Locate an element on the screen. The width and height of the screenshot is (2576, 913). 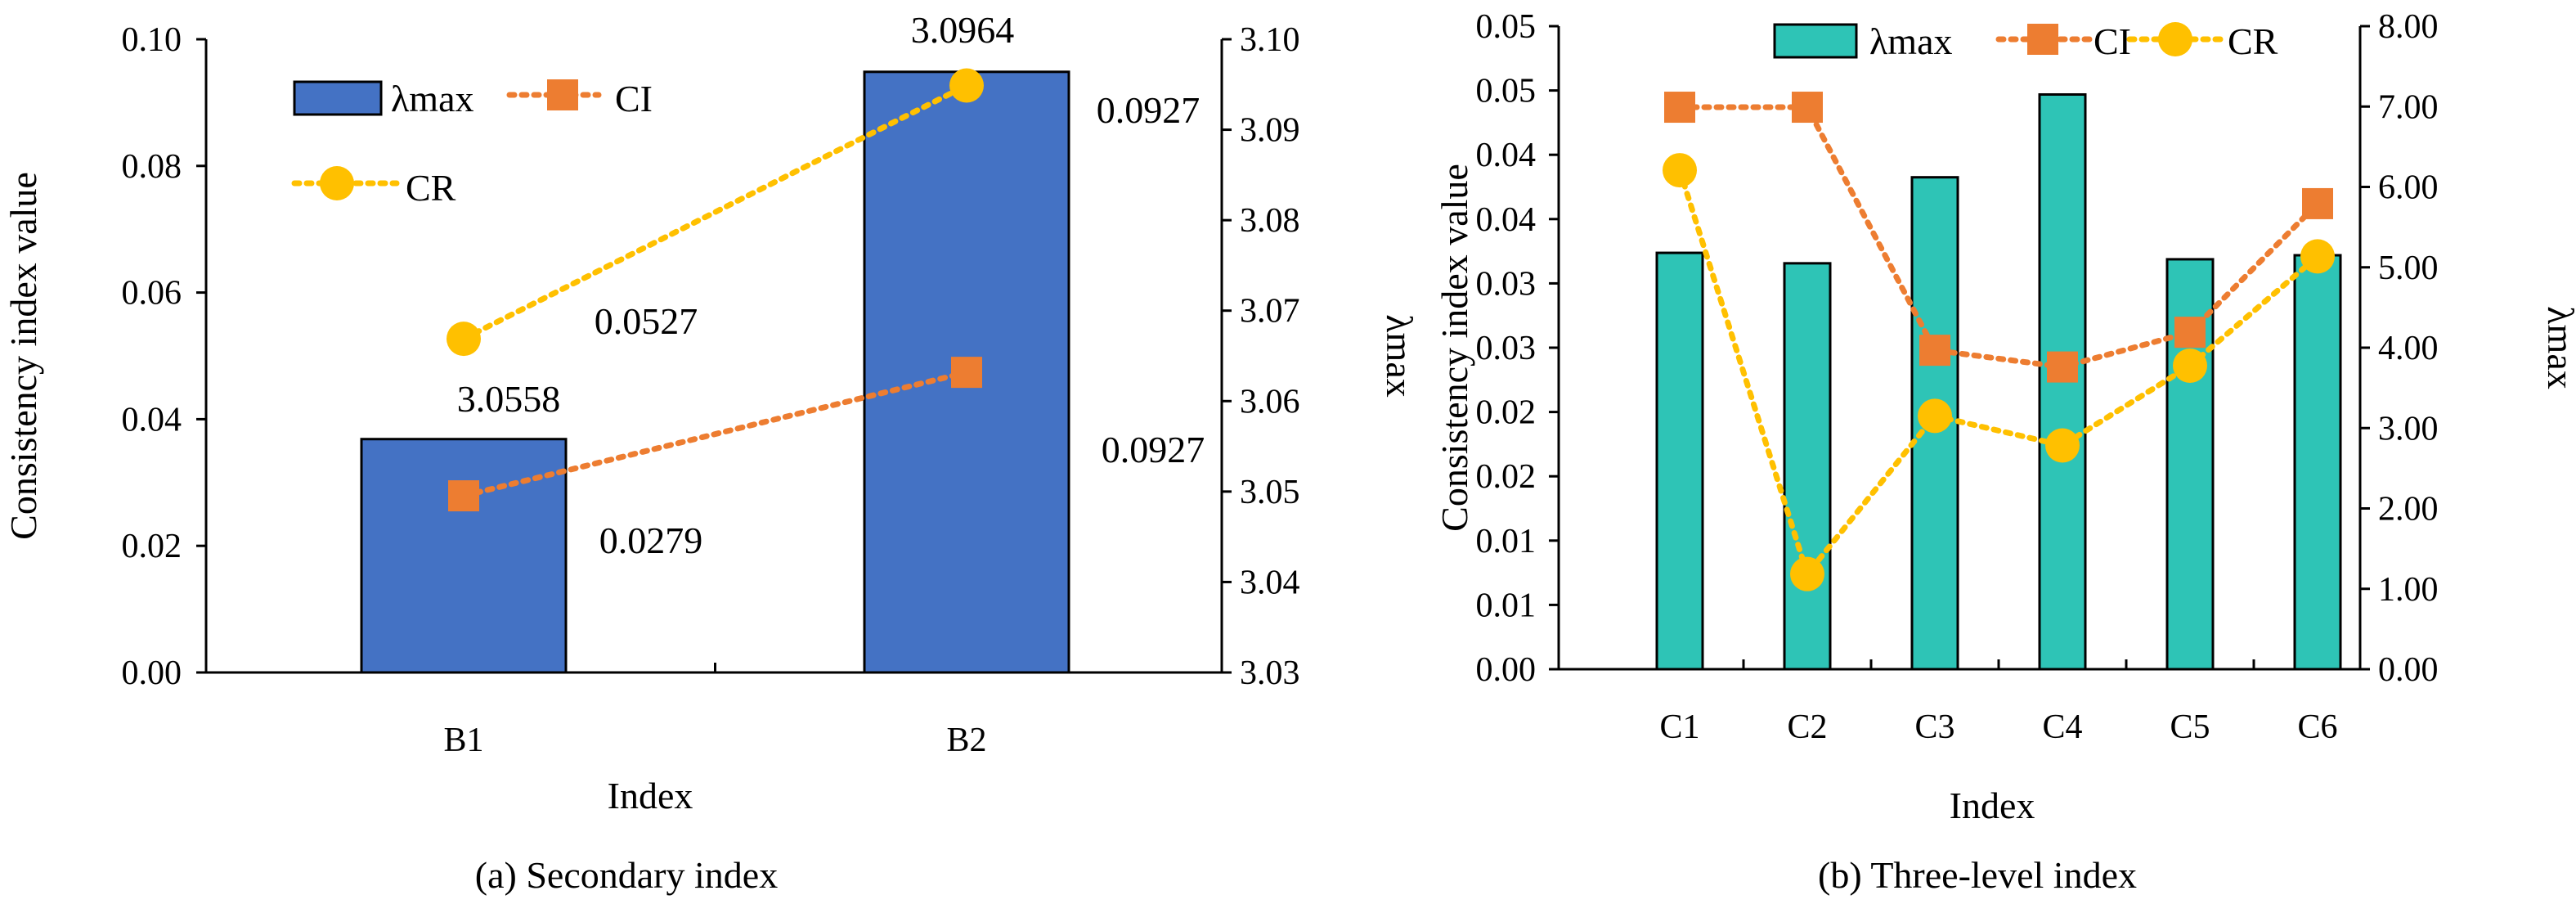
tick-label-right-b: 7.00 is located at coordinates (2408, 107).